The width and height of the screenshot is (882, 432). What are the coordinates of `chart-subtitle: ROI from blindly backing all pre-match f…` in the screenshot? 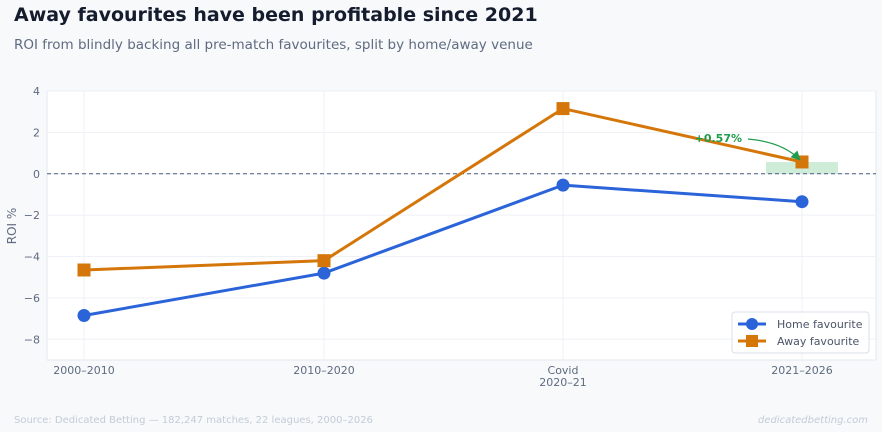 It's located at (273, 45).